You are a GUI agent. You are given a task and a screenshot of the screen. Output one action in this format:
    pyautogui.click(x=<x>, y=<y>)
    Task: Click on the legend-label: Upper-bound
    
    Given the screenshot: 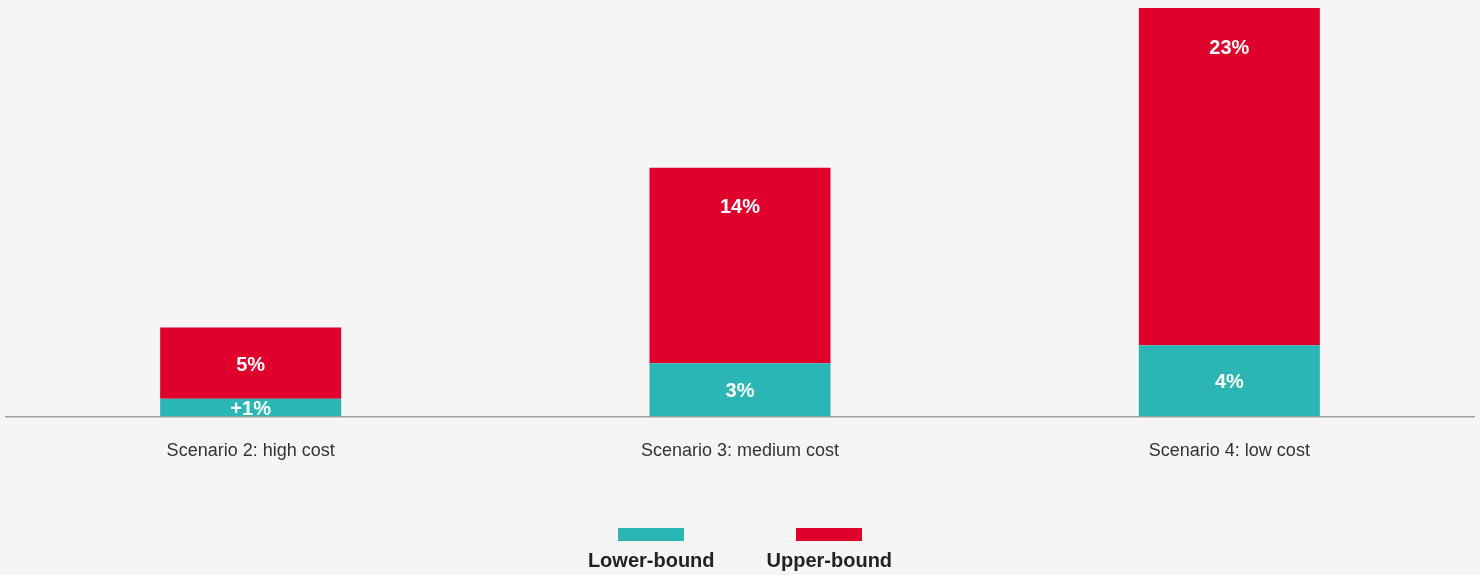 What is the action you would take?
    pyautogui.click(x=829, y=560)
    